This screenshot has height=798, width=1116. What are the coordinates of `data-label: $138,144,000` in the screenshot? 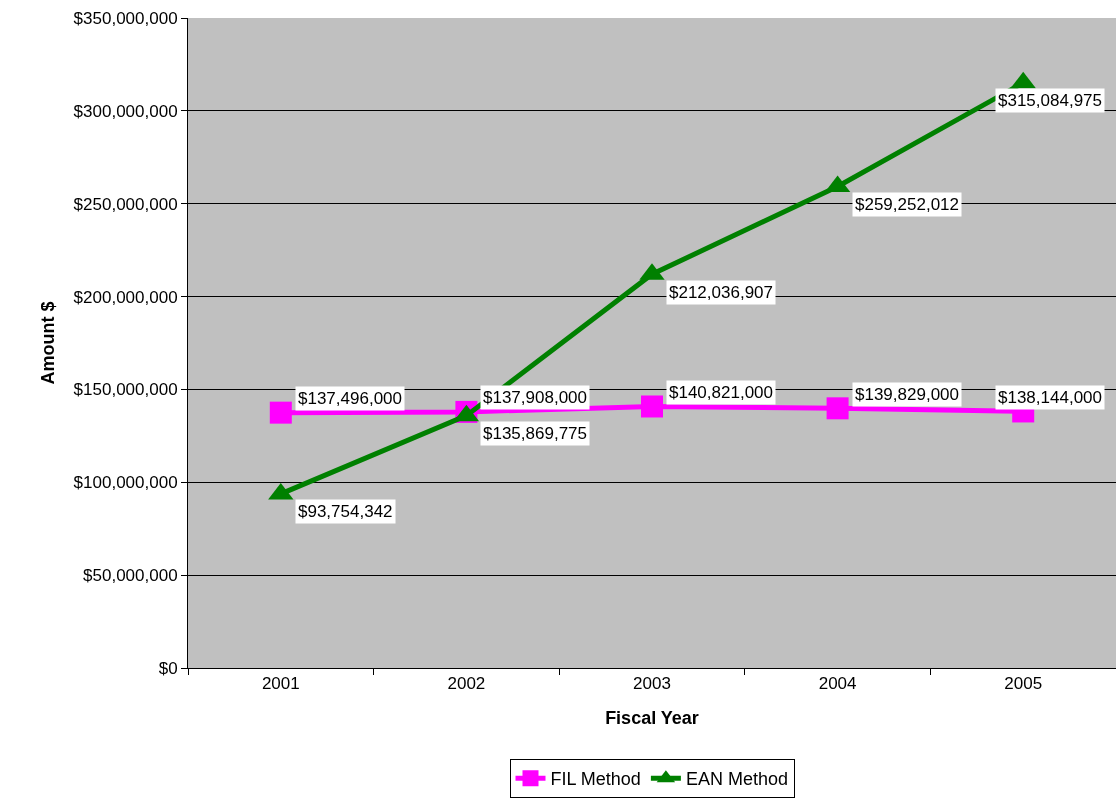 It's located at (1050, 397).